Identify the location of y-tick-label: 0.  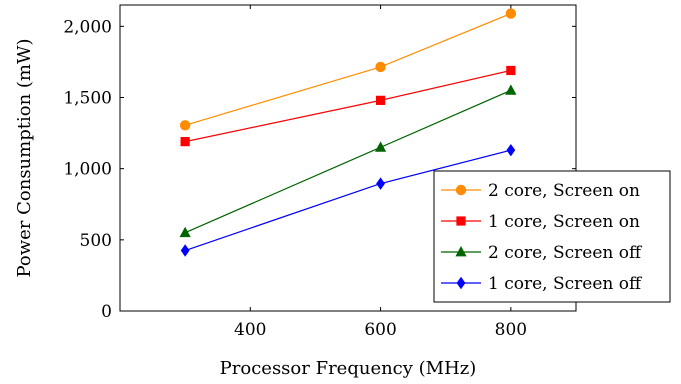
(106, 312).